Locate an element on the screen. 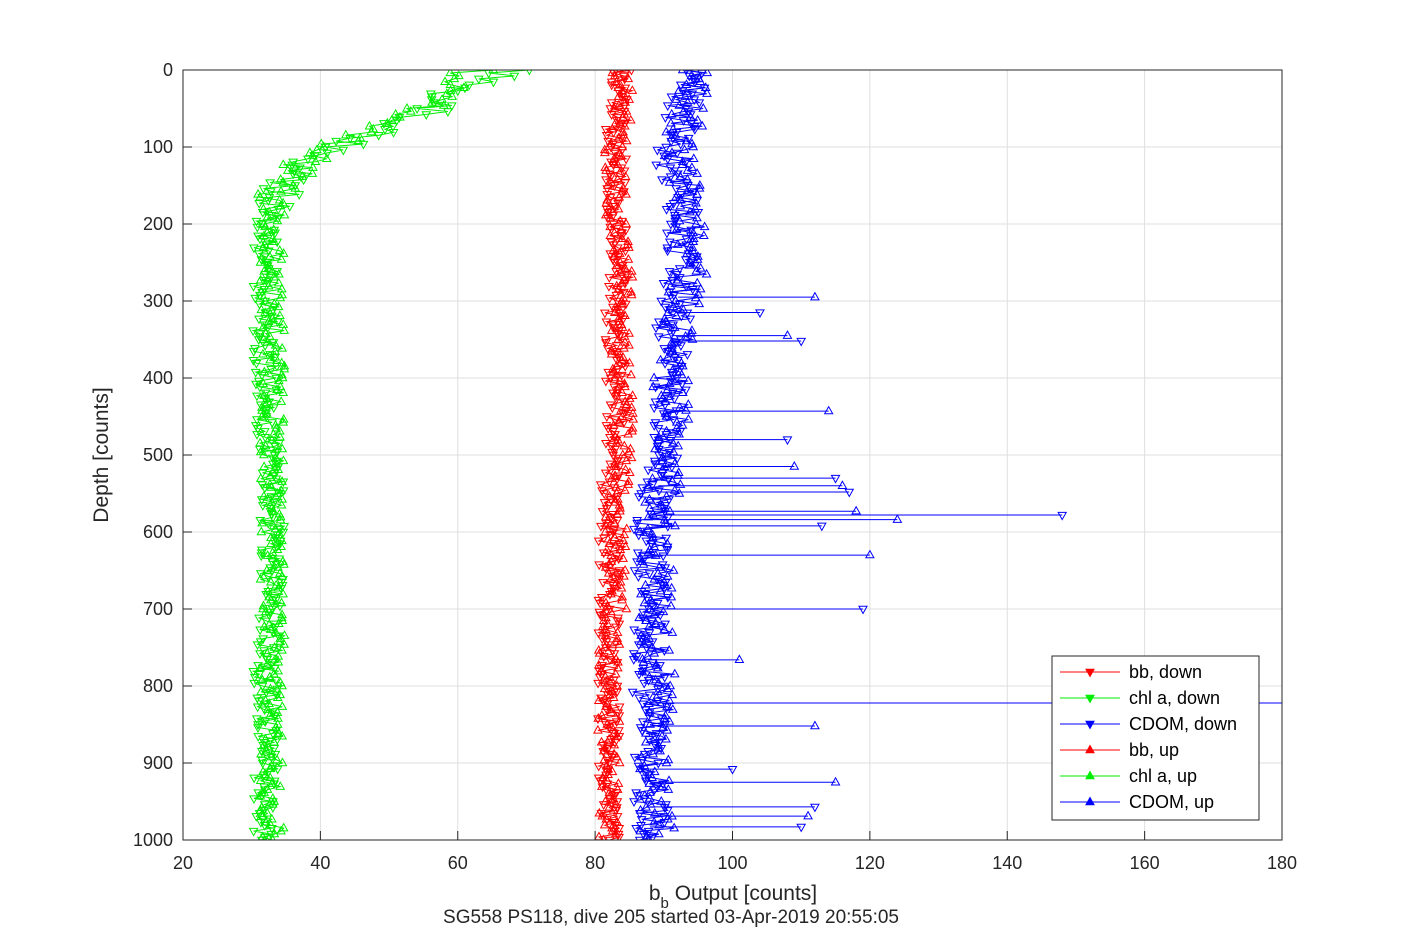  legend-label: chl a, up is located at coordinates (1163, 776).